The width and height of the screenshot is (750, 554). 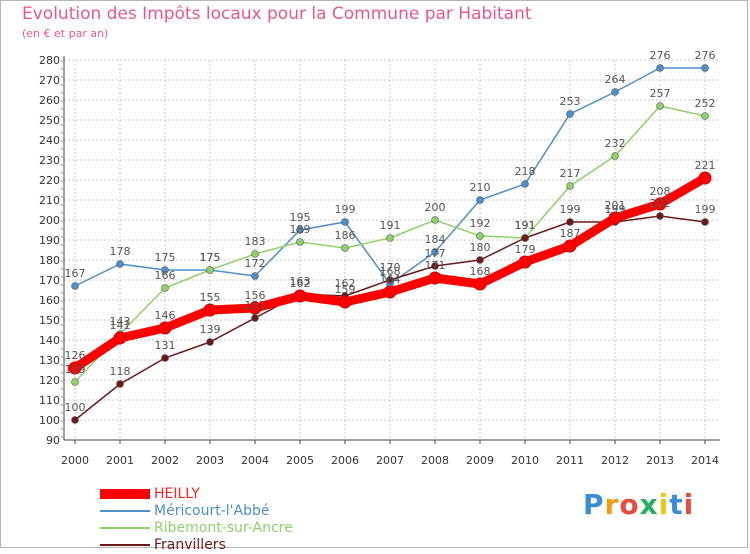 I want to click on logo-letter: x, so click(x=649, y=504).